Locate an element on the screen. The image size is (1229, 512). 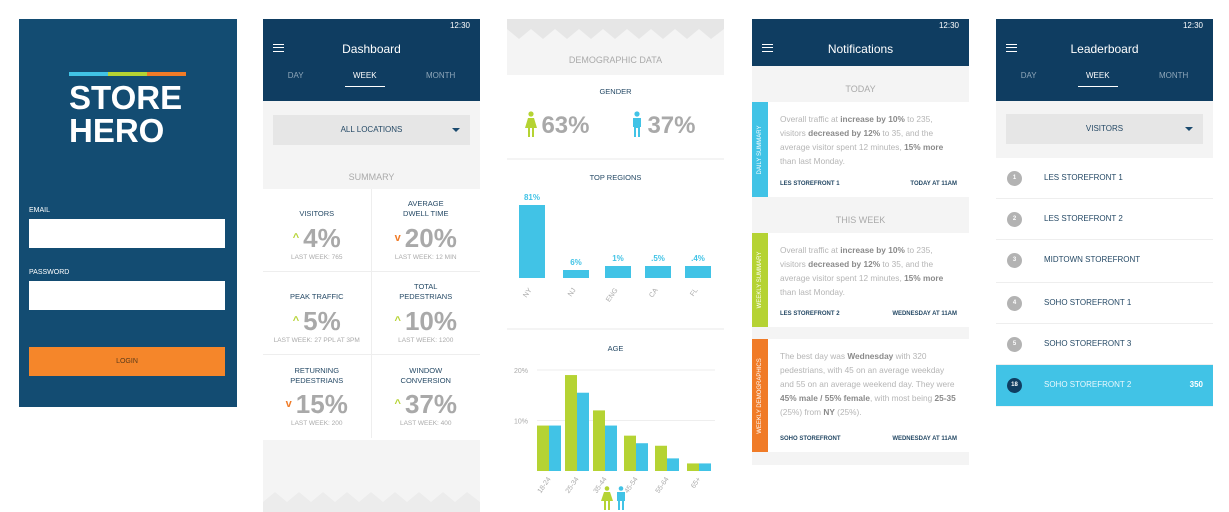
notification-text-segment: Overall traffic at is located at coordinates (810, 250).